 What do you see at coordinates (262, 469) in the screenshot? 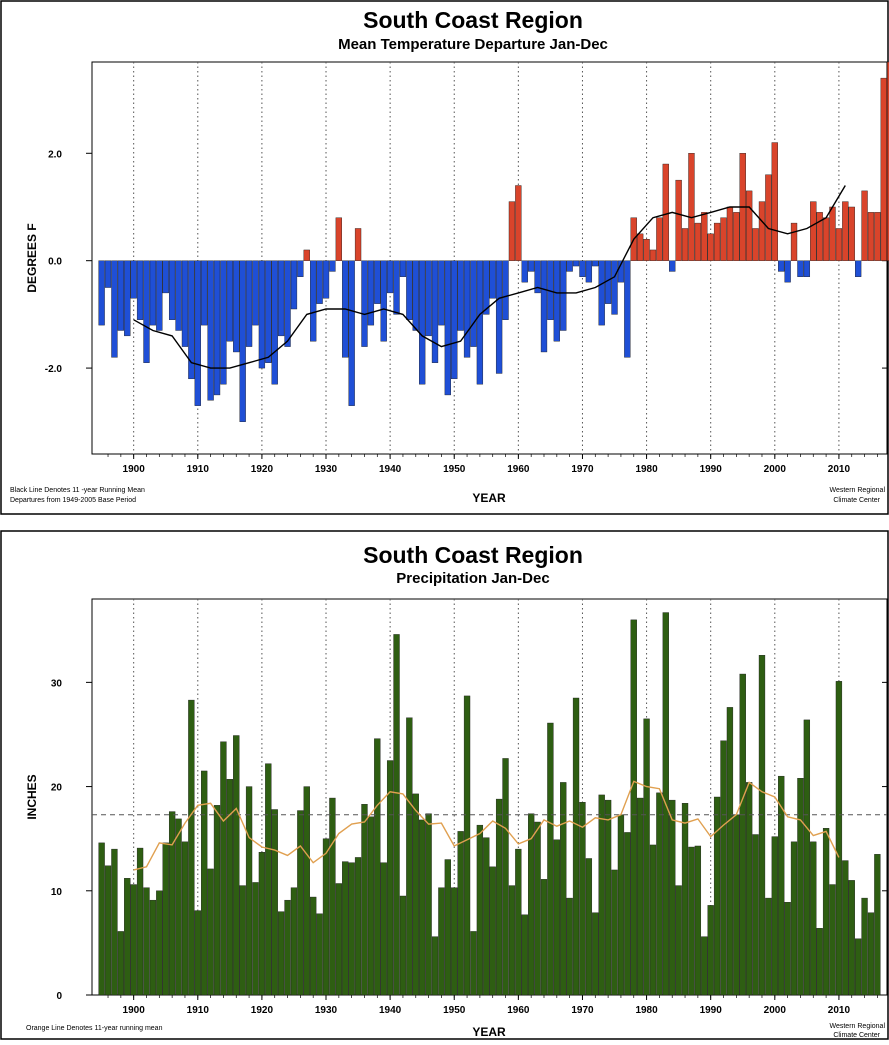
I see `temperature-x-tick-label: 1920` at bounding box center [262, 469].